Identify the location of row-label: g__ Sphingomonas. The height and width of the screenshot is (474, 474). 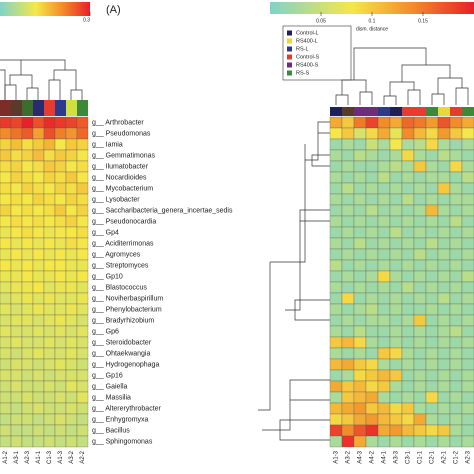
(122, 441).